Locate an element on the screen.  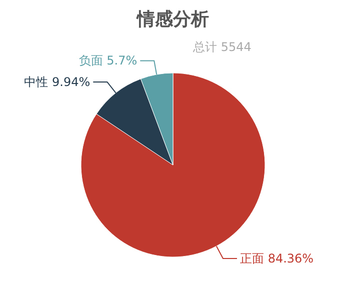
chart-title: 情感分析 is located at coordinates (172, 19).